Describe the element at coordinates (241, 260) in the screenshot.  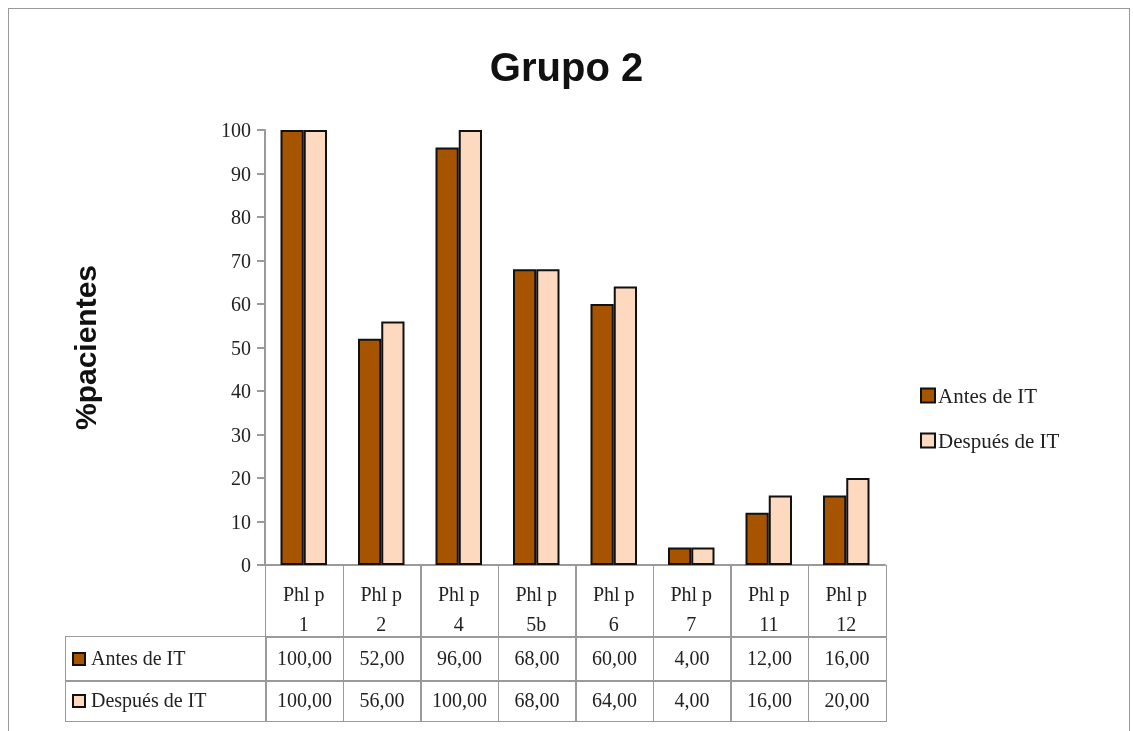
I see `y-tick-label: 70` at that location.